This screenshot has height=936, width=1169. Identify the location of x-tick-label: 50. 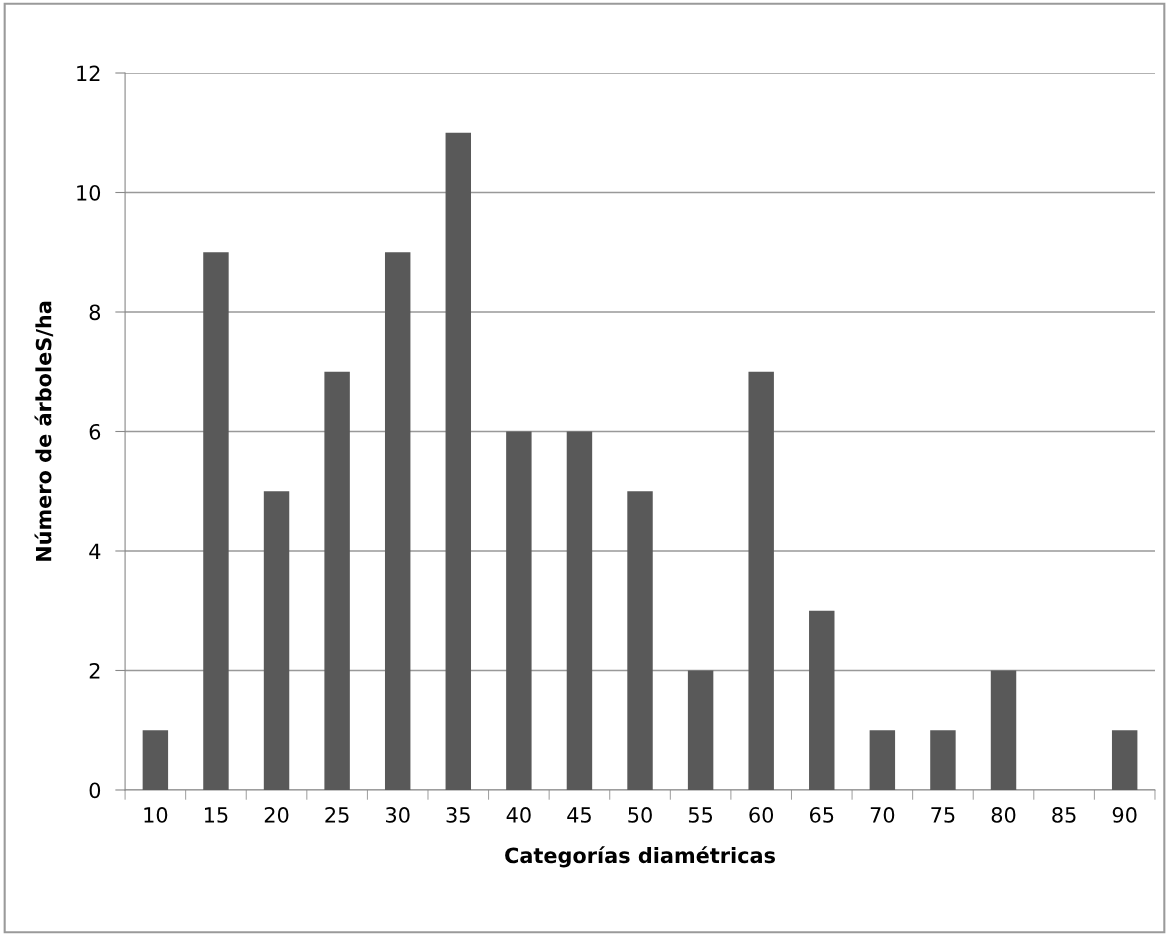
(640, 815).